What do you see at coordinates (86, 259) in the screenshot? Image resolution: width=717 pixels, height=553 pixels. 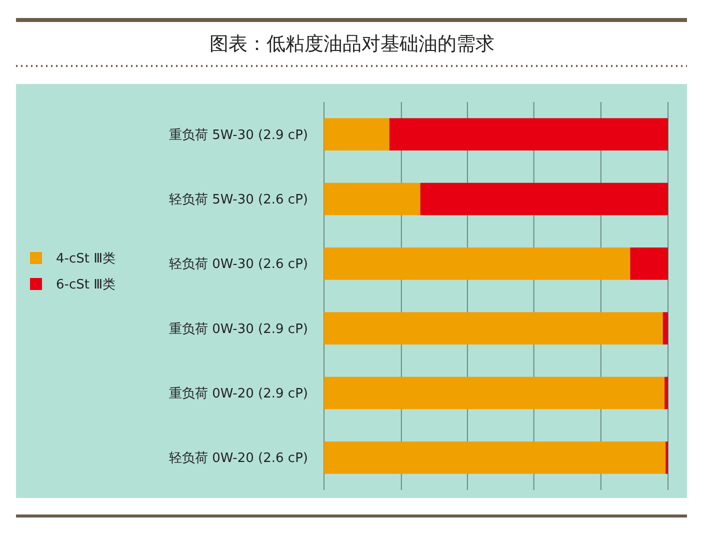 I see `legend-label: 4-cSt Ⅲ类` at bounding box center [86, 259].